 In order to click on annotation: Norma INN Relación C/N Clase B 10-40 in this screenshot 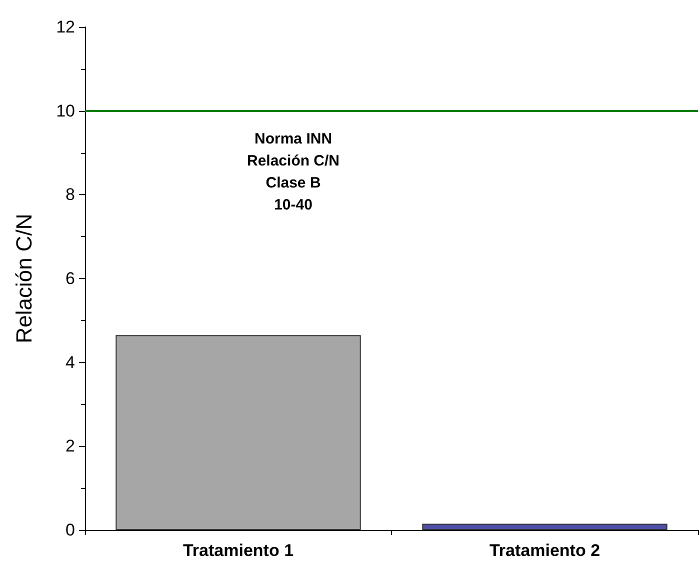, I will do `click(293, 172)`.